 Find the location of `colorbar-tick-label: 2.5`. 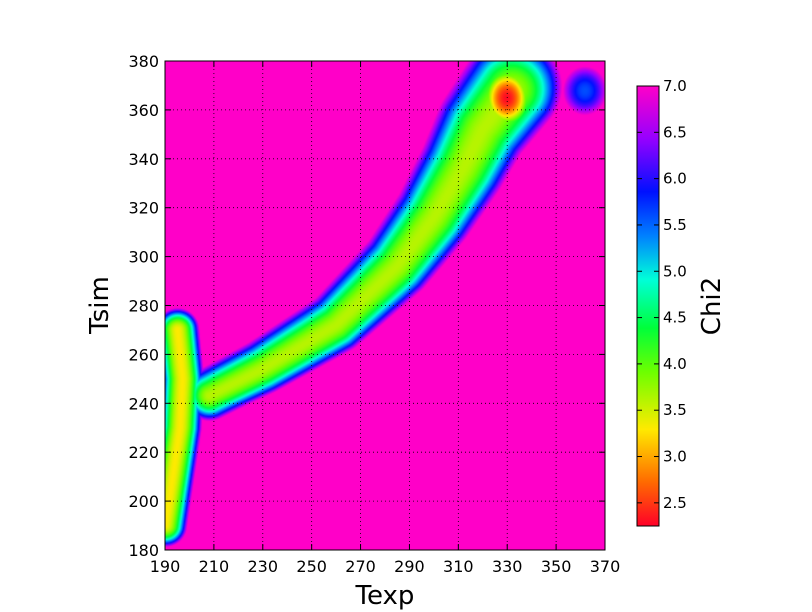

colorbar-tick-label: 2.5 is located at coordinates (675, 503).